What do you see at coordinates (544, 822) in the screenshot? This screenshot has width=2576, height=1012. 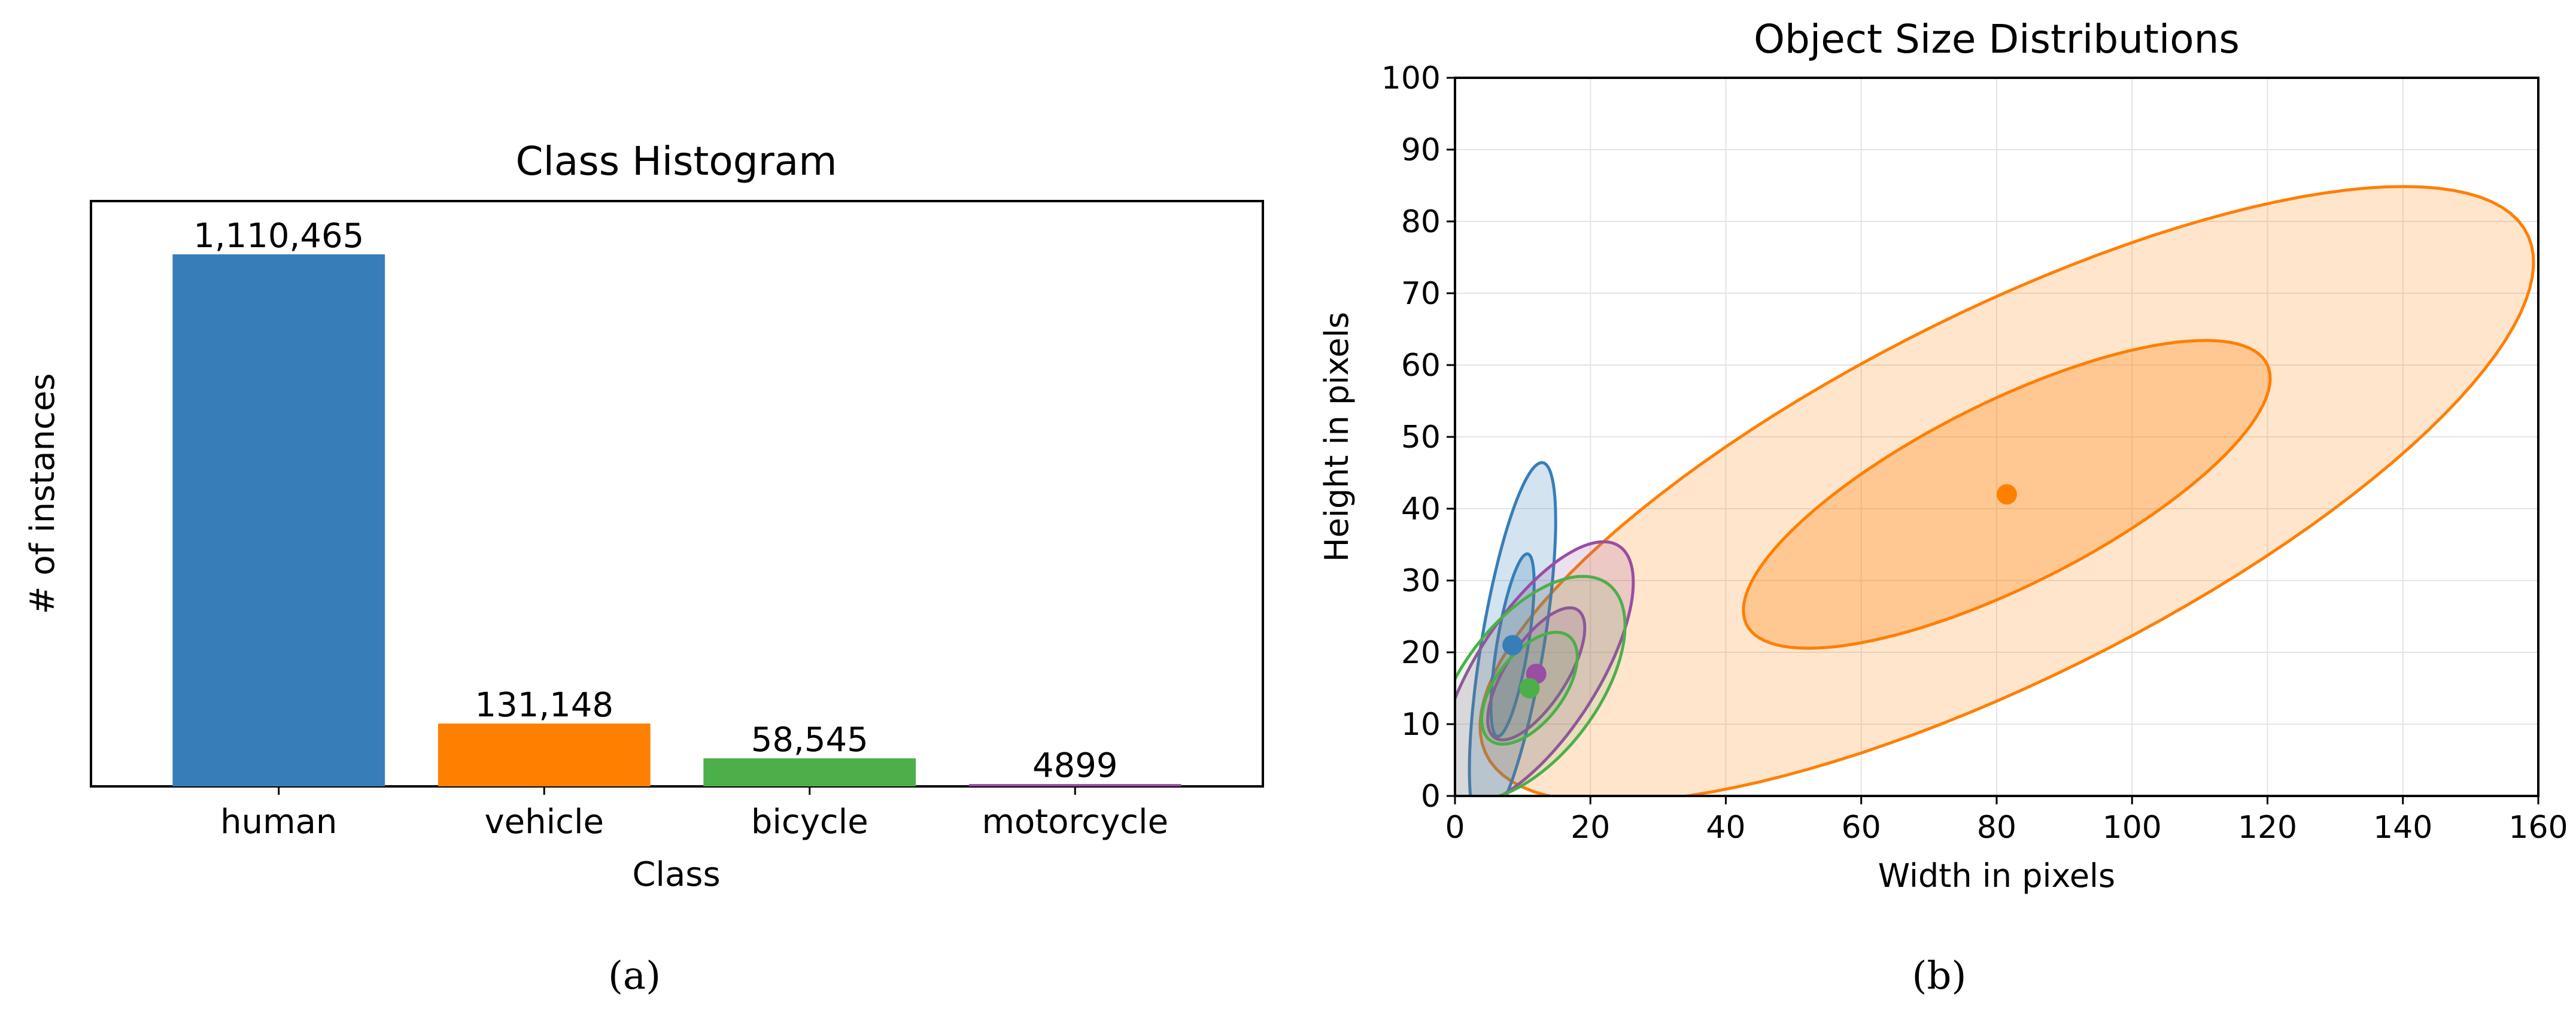 I see `x-tick-label: vehicle` at bounding box center [544, 822].